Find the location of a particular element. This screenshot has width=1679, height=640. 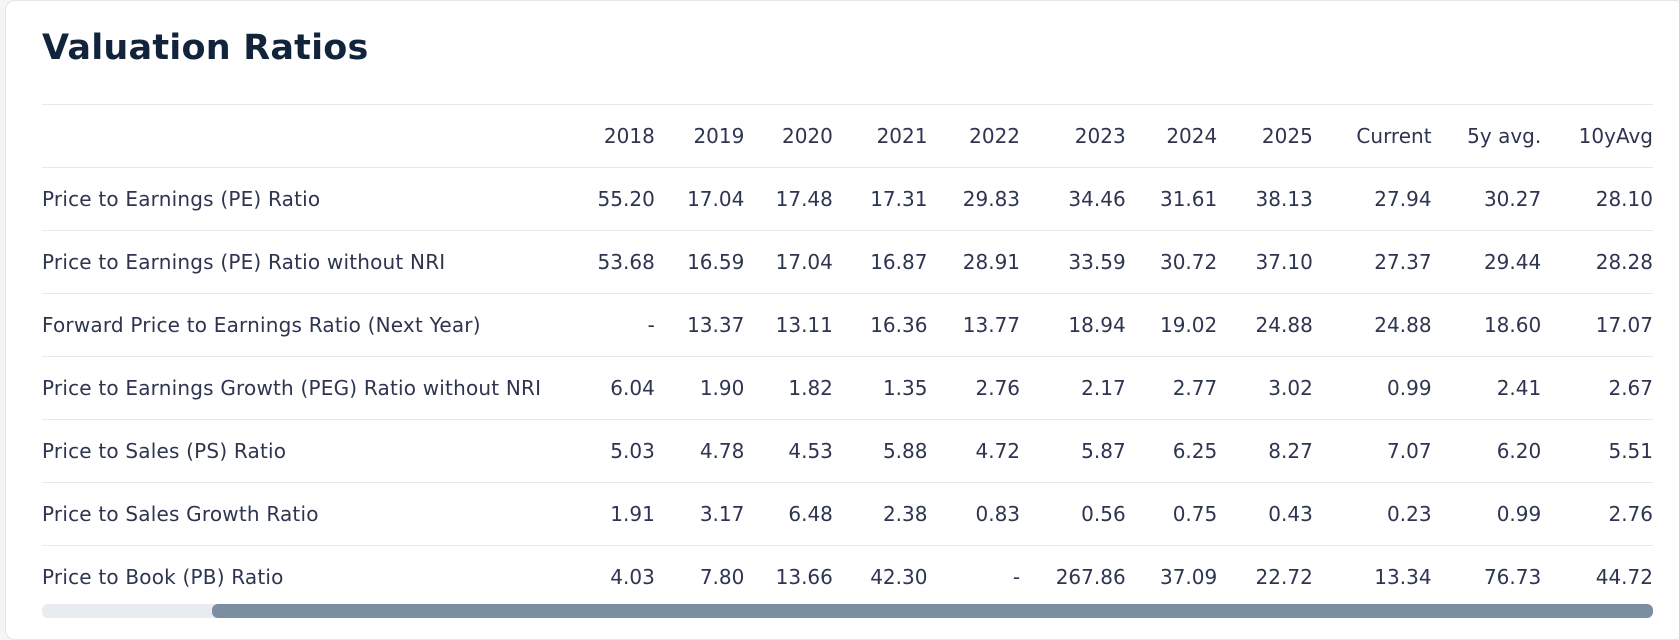

column-header: 2020 is located at coordinates (807, 136).